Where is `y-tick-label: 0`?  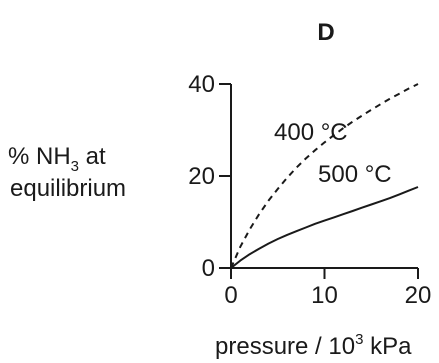 y-tick-label: 0 is located at coordinates (208, 268).